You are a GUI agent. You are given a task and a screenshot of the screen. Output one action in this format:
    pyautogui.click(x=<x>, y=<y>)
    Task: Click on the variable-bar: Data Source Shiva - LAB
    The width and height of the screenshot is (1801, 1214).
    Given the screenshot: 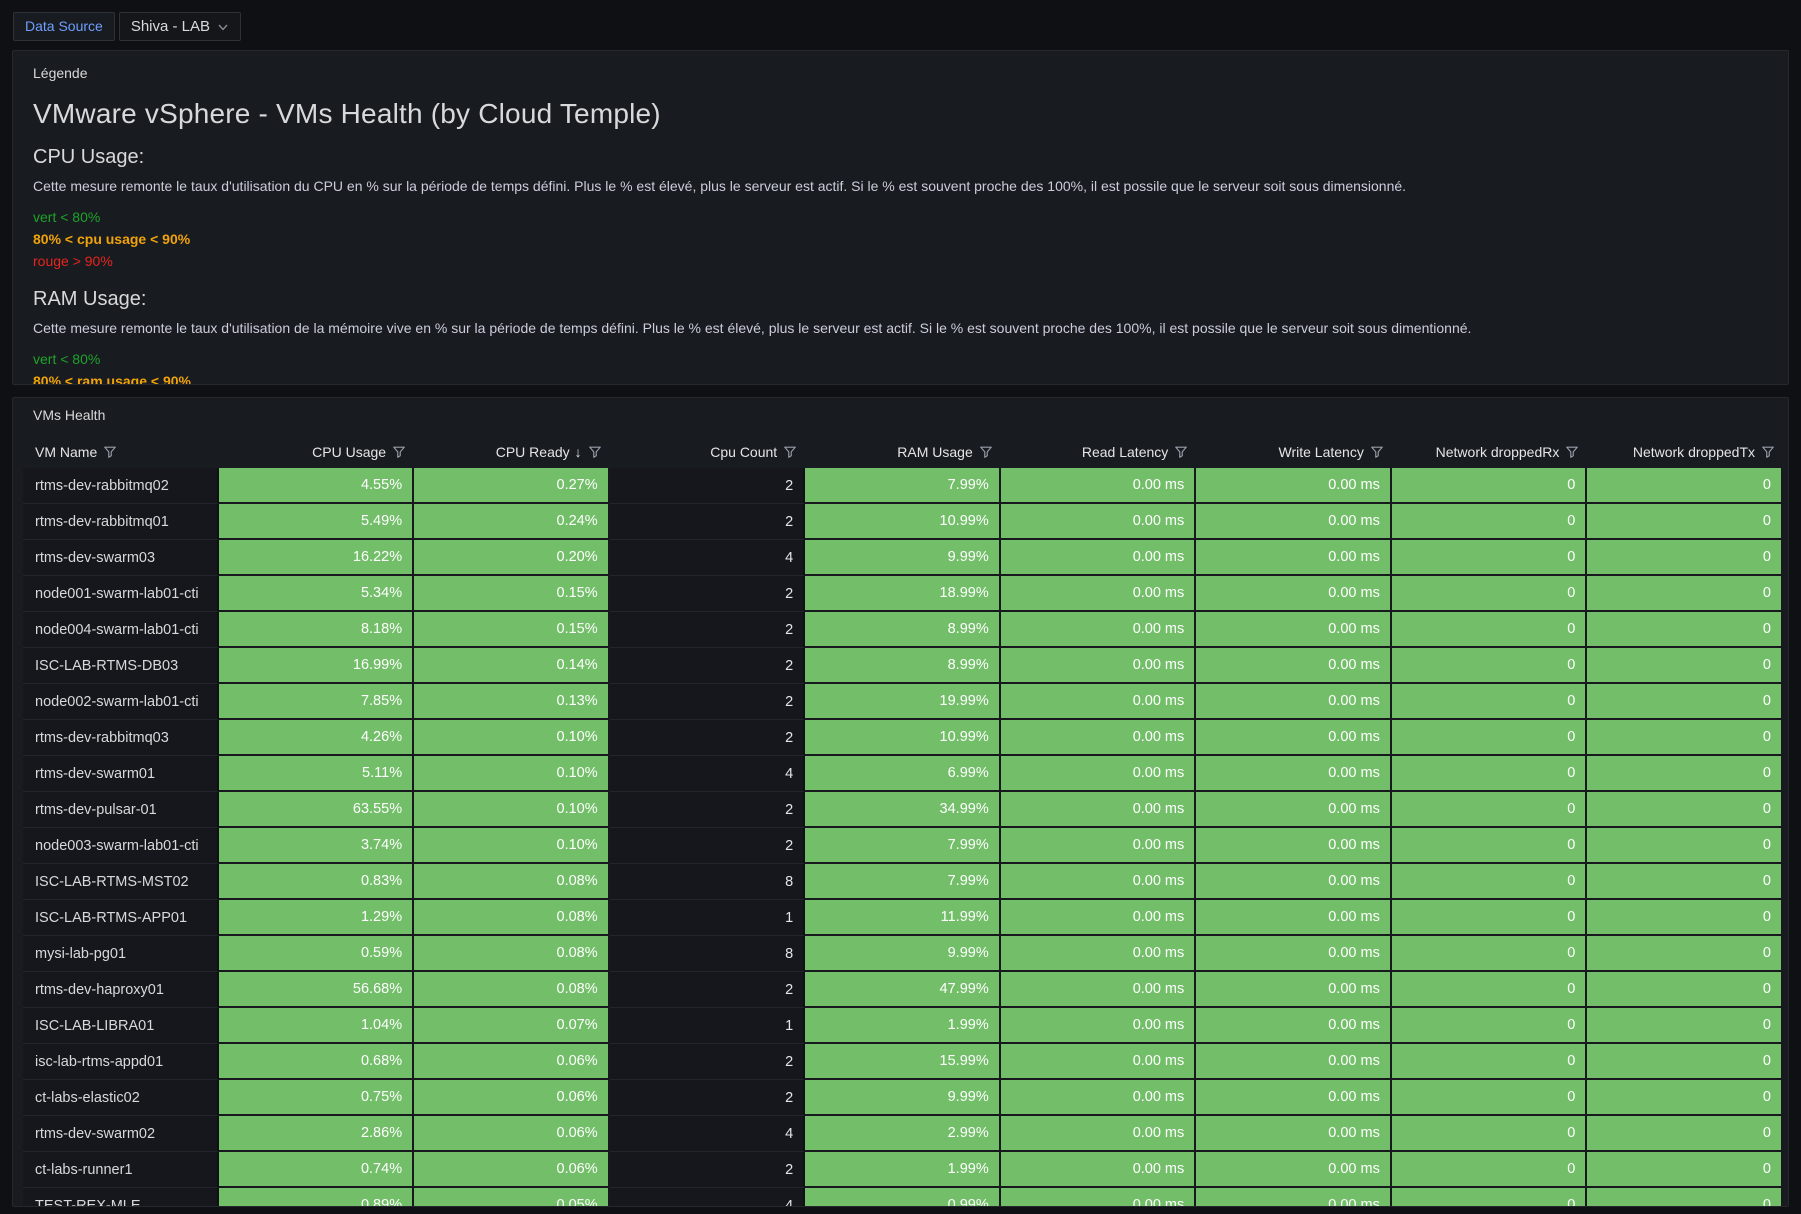 What is the action you would take?
    pyautogui.click(x=127, y=26)
    